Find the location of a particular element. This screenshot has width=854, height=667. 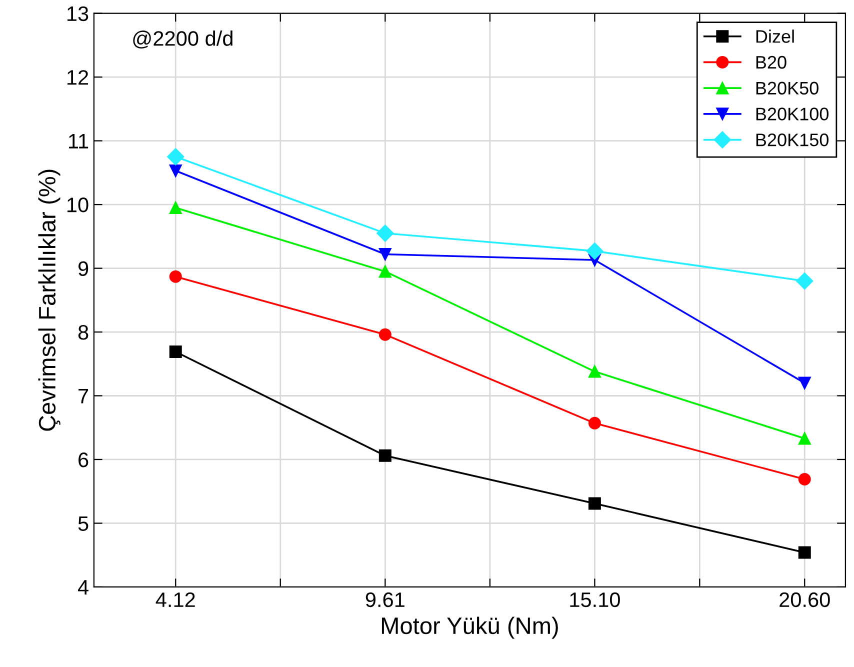

y-axis-title: Çevrimsel Farklılıklar (%) is located at coordinates (49, 300).